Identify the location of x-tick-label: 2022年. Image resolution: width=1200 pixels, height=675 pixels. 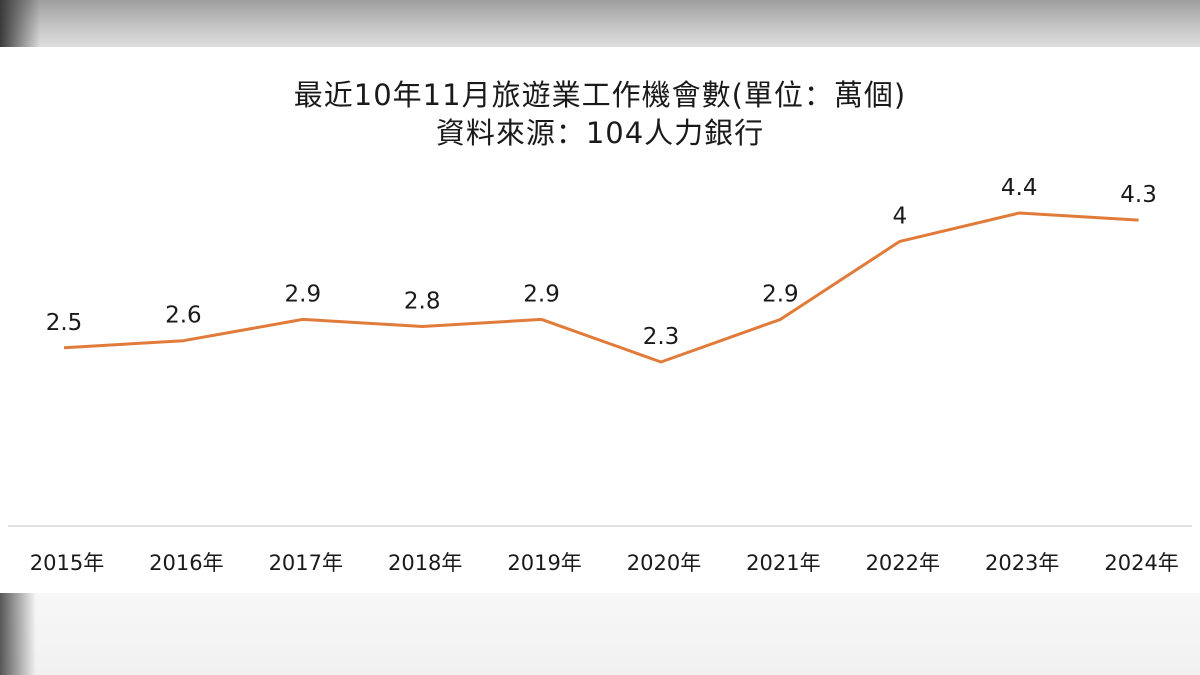
(903, 563).